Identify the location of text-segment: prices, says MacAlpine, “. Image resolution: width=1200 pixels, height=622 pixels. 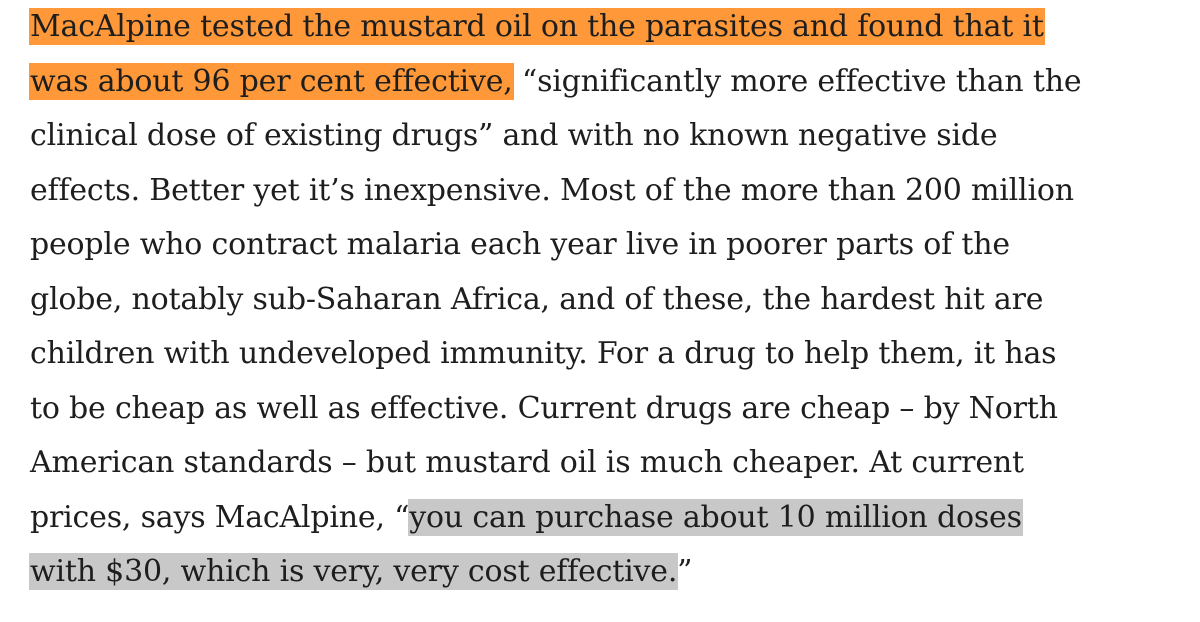
(220, 517).